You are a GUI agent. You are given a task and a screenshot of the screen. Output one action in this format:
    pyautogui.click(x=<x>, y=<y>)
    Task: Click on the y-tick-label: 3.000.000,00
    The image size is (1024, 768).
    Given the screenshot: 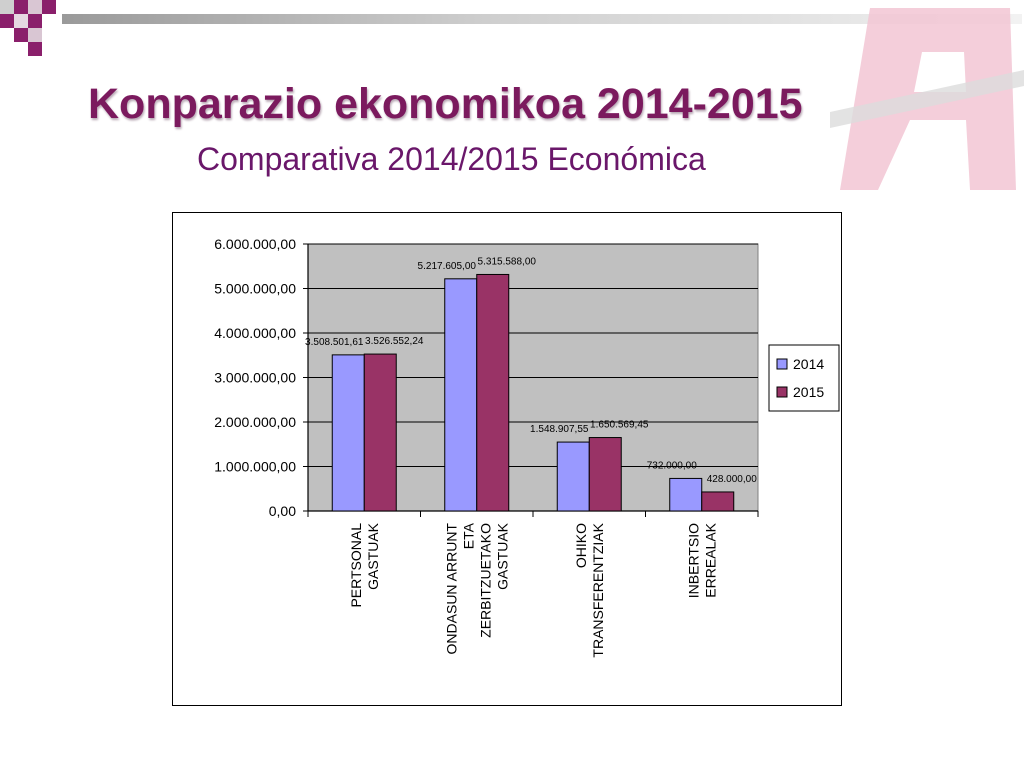 What is the action you would take?
    pyautogui.click(x=255, y=378)
    